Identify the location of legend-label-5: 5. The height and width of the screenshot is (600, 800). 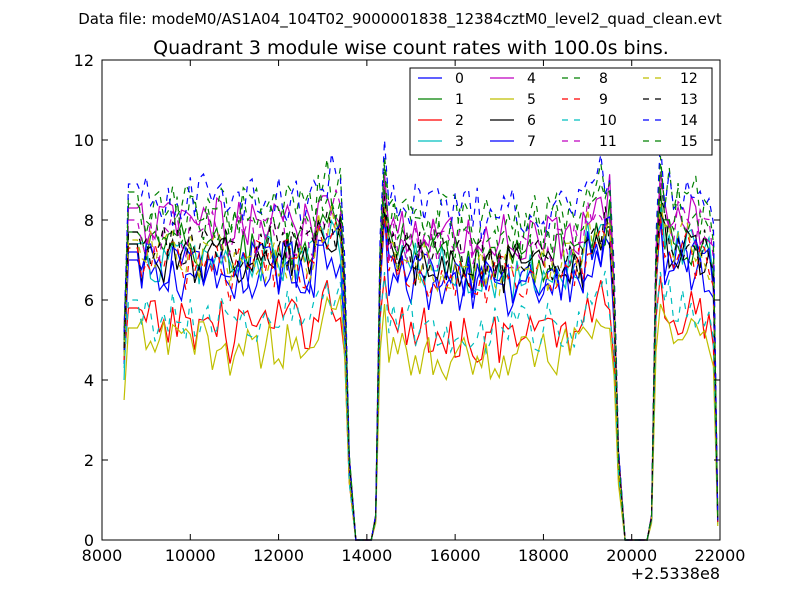
(531, 100).